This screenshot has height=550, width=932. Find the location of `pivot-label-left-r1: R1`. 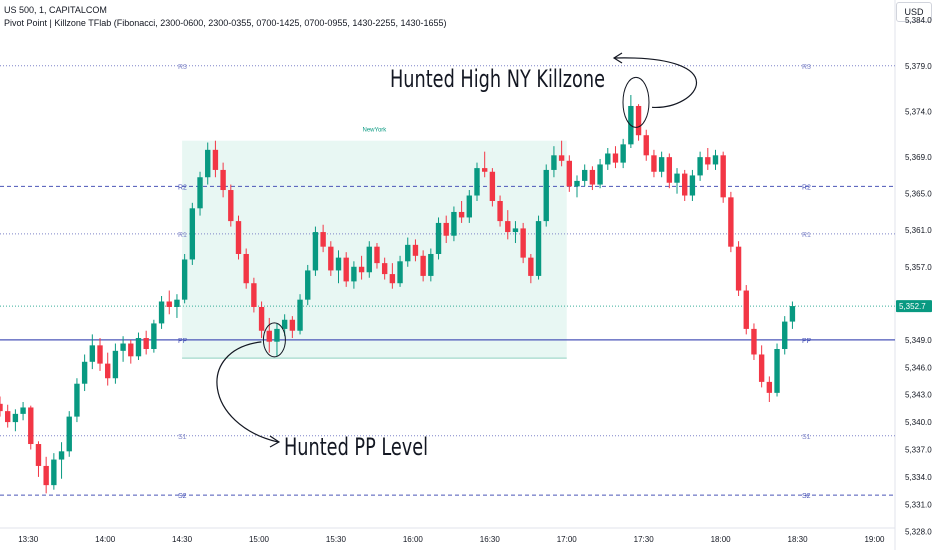

pivot-label-left-r1: R1 is located at coordinates (182, 235).